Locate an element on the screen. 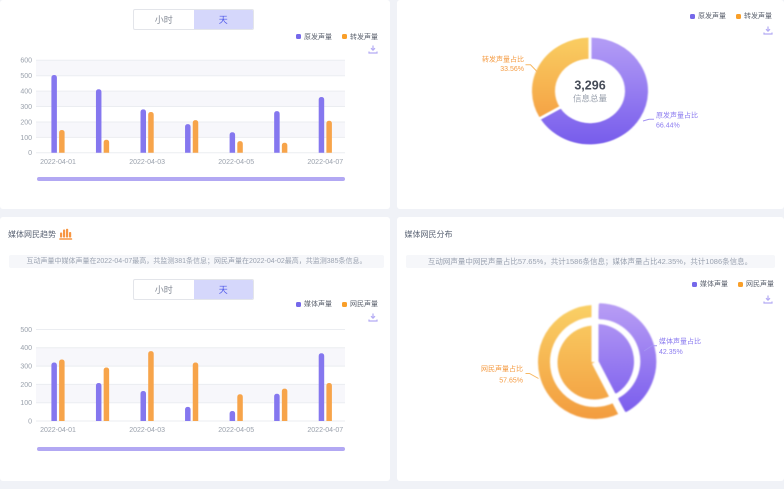 The width and height of the screenshot is (784, 489). svg-text: 57.65% is located at coordinates (511, 380).